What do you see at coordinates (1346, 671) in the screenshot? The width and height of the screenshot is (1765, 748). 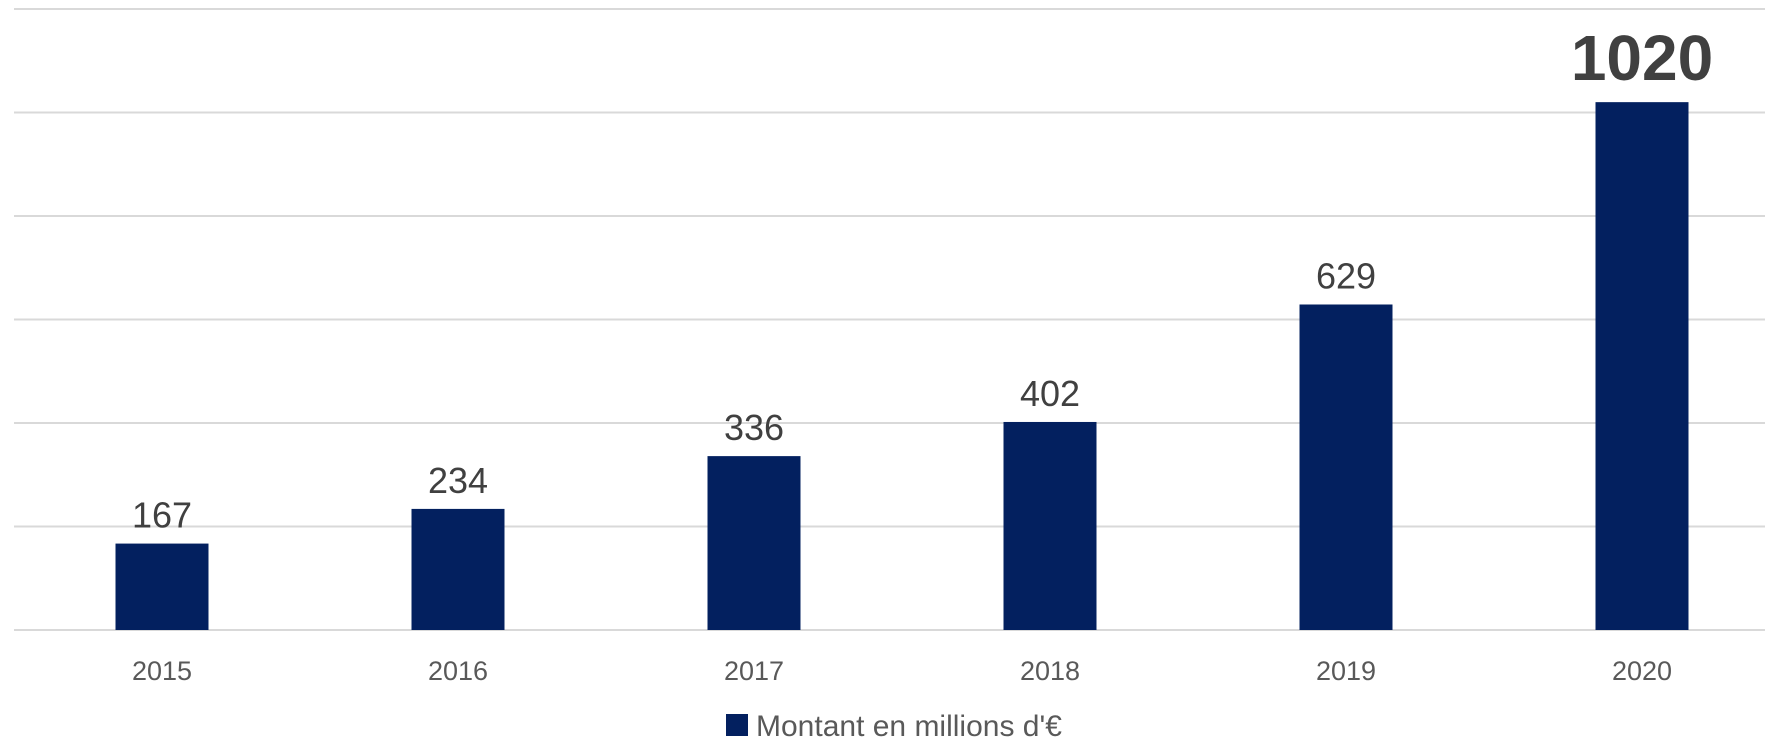 I see `x-tick-label-2019: 2019` at bounding box center [1346, 671].